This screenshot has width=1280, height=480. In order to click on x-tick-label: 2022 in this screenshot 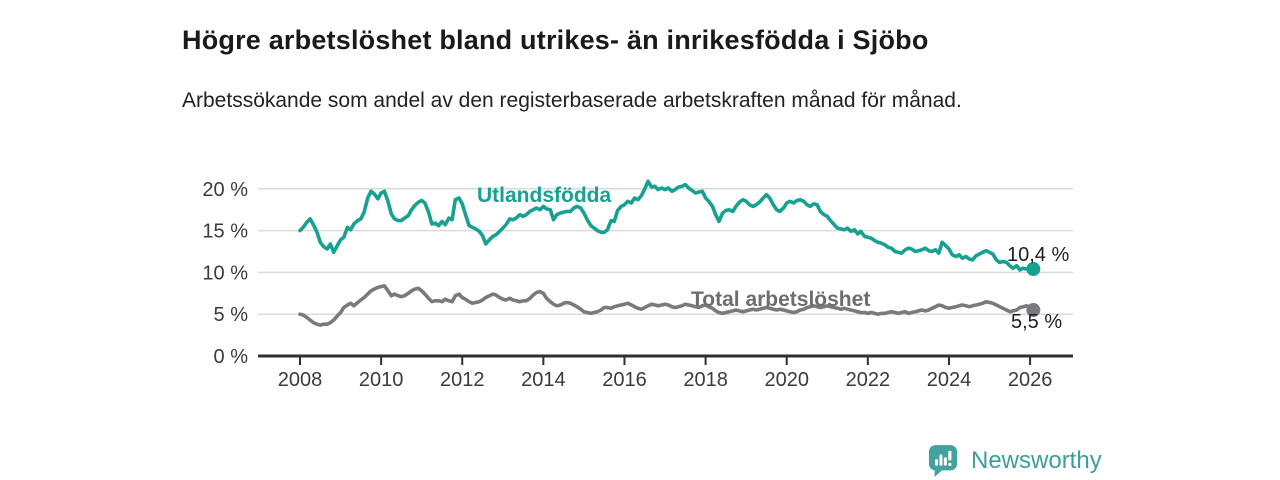, I will do `click(868, 380)`.